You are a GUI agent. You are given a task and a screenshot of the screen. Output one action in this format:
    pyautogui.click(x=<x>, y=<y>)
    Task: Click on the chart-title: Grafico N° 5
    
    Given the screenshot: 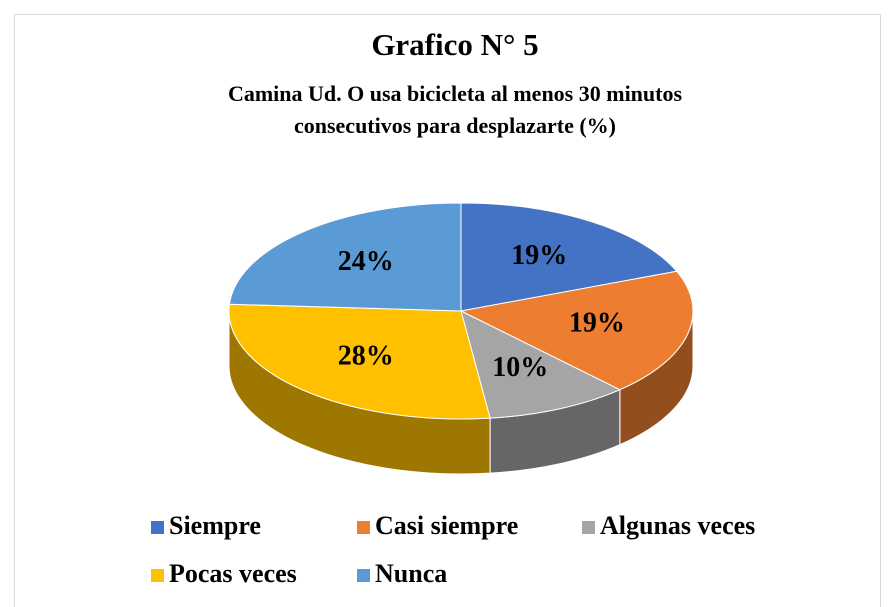 What is the action you would take?
    pyautogui.click(x=454, y=44)
    